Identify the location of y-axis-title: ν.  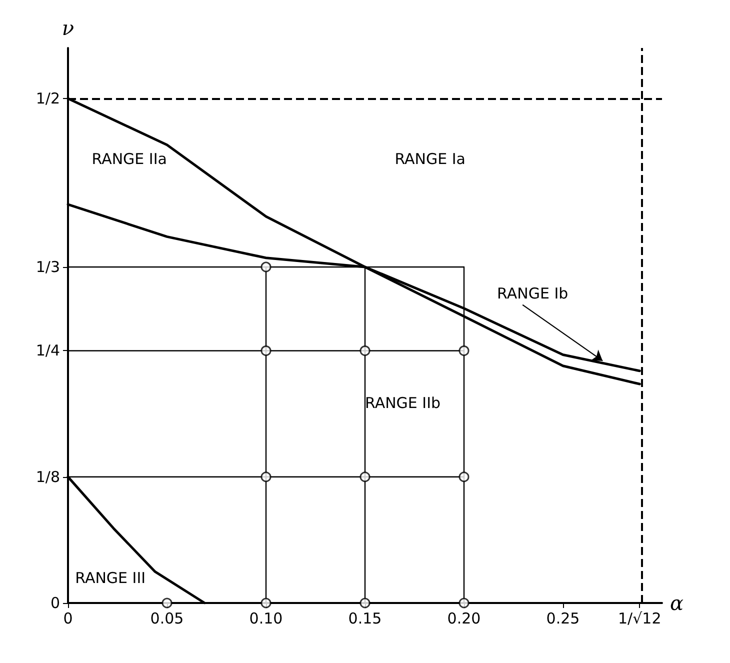
(68, 28).